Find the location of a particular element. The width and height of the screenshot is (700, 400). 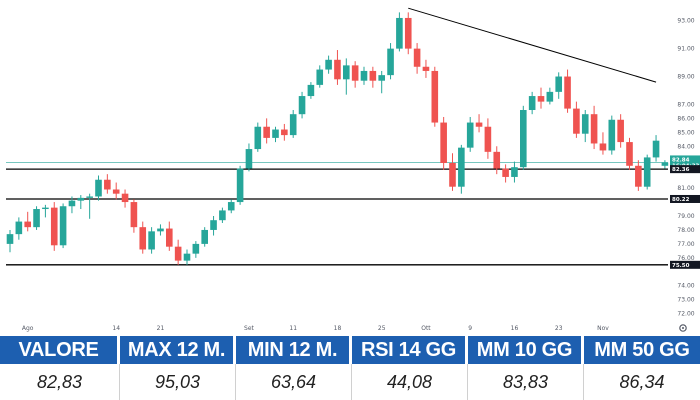

y-tick-label: 84.00 is located at coordinates (685, 146).